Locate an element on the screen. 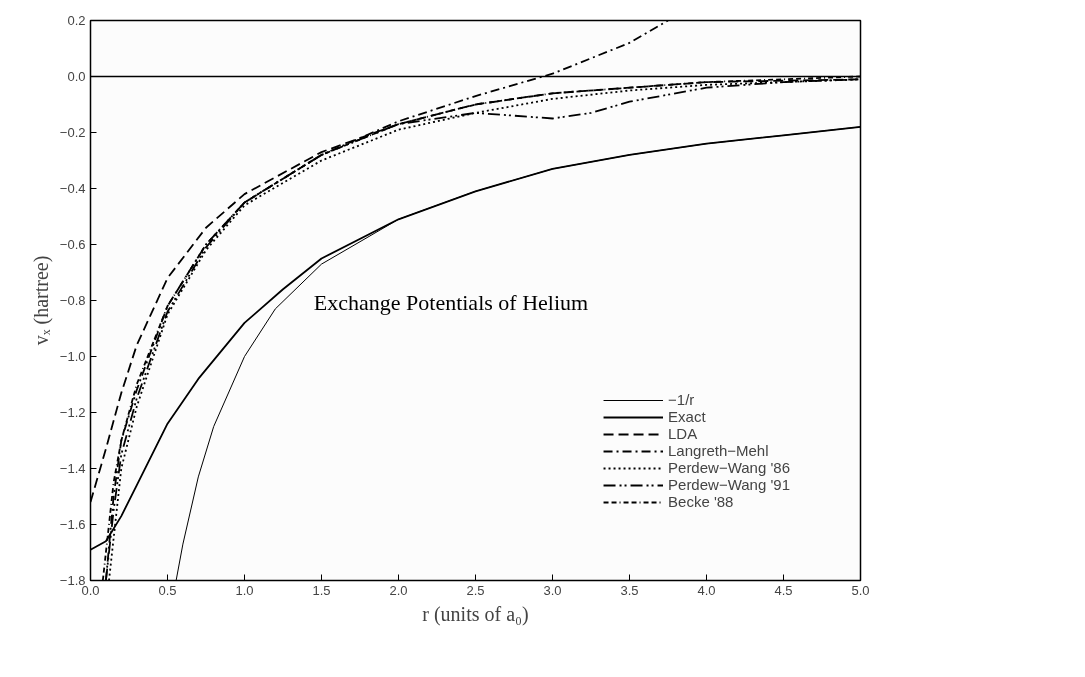  y-tick-label: −1.2 is located at coordinates (72, 412).